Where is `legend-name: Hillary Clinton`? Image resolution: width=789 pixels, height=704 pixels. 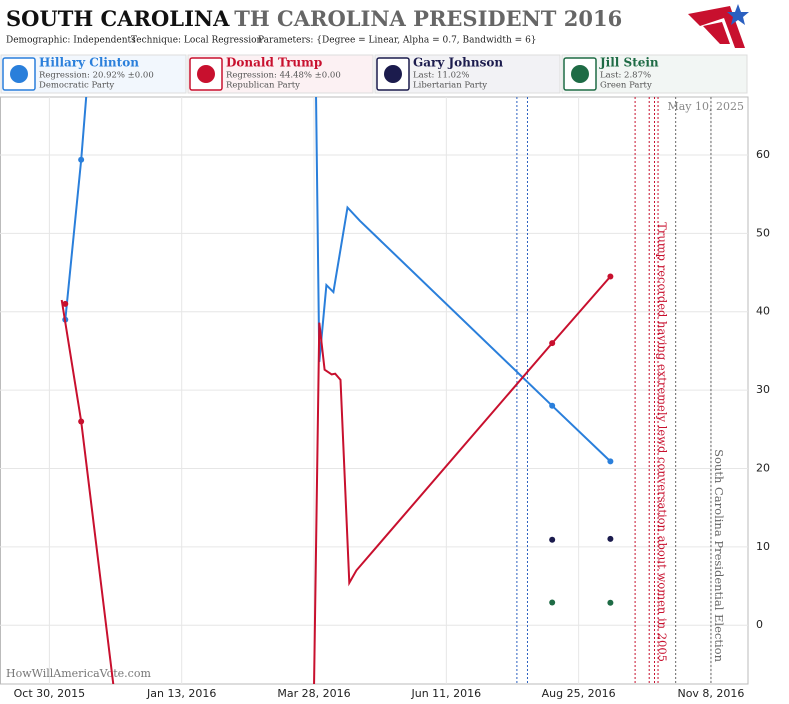 legend-name: Hillary Clinton is located at coordinates (89, 63).